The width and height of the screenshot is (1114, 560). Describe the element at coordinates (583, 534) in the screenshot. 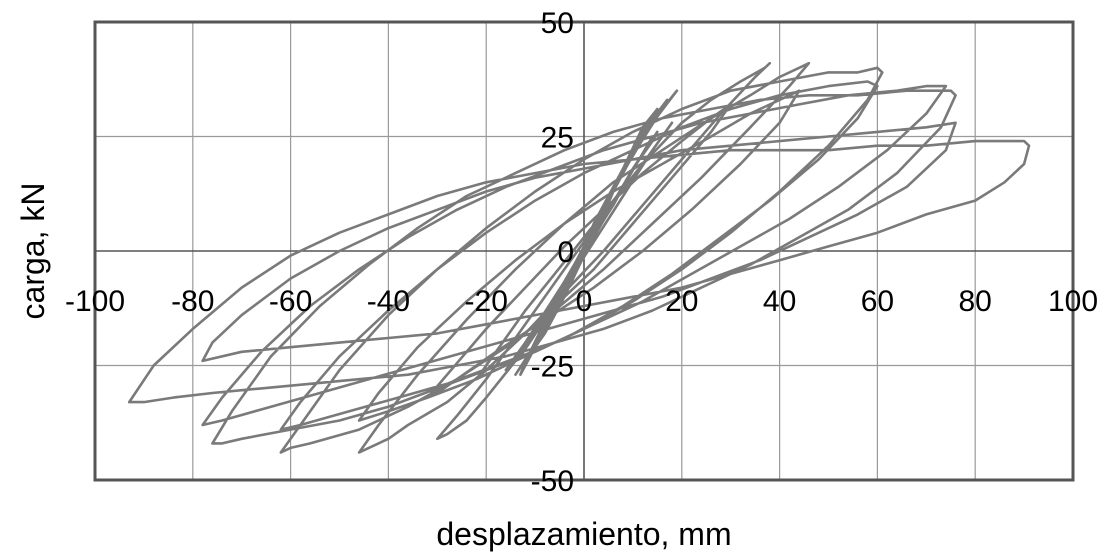

I see `x-axis-title: desplazamiento, mm` at that location.